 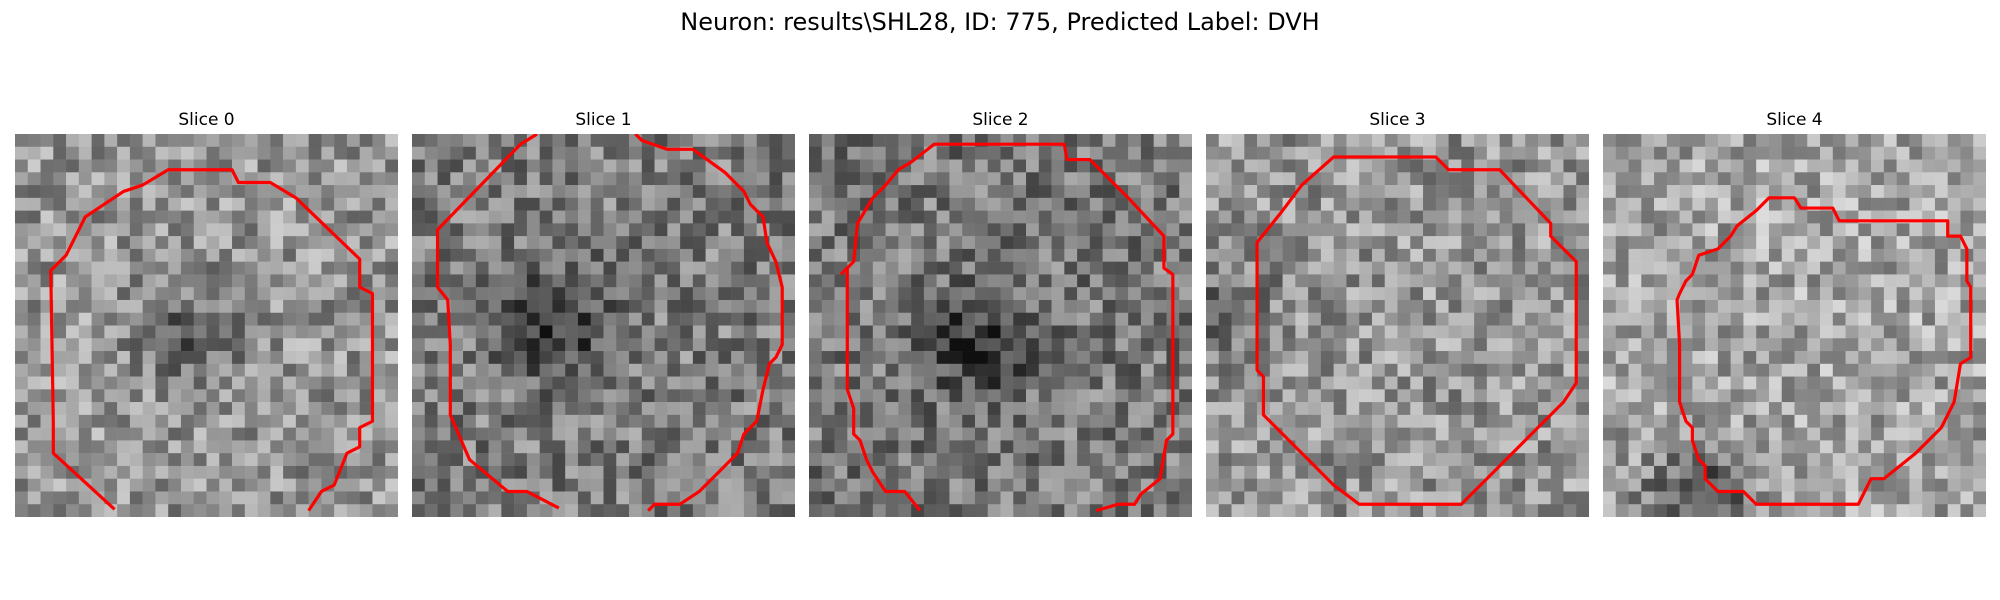 I want to click on slice-title: Slice 4, so click(x=1794, y=120).